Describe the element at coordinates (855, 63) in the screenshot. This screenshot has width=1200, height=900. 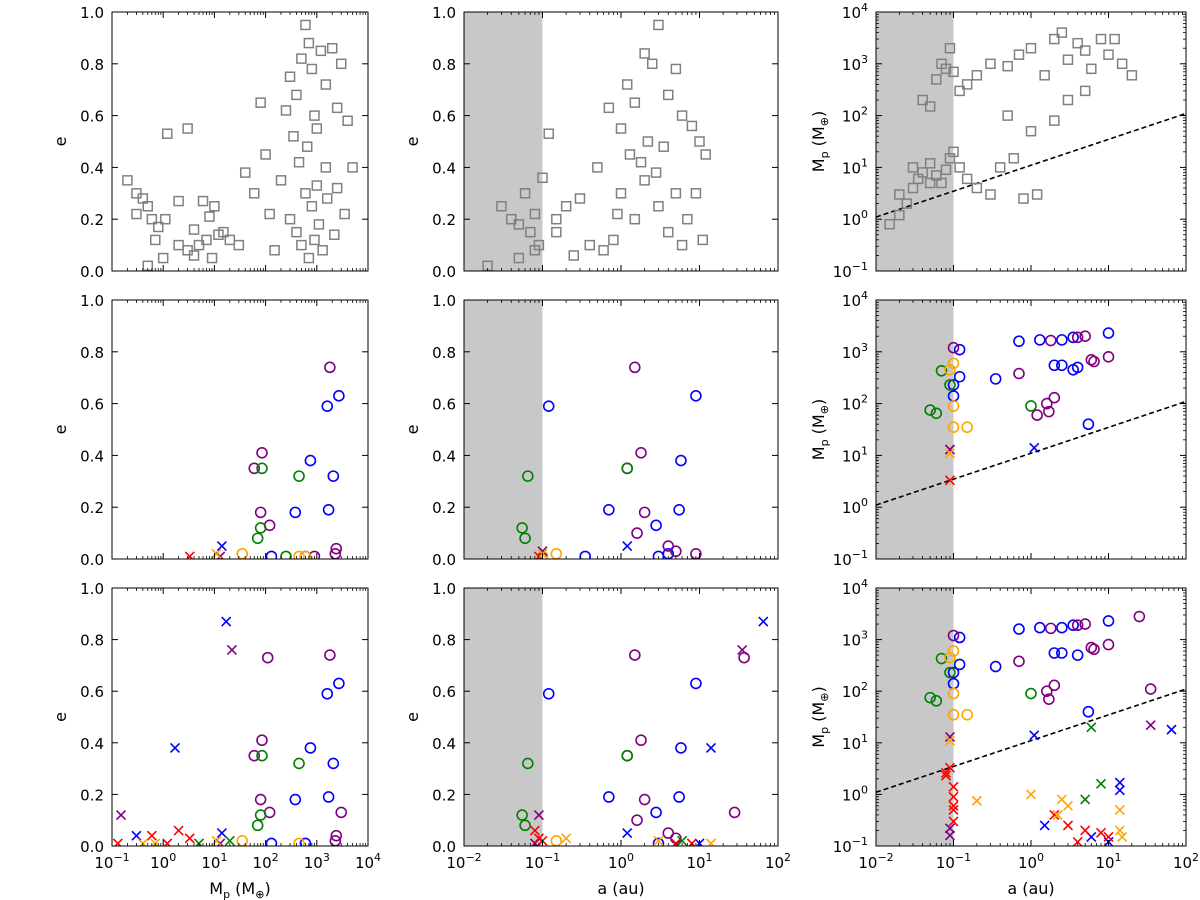
I see `y-tick-label: 10³` at that location.